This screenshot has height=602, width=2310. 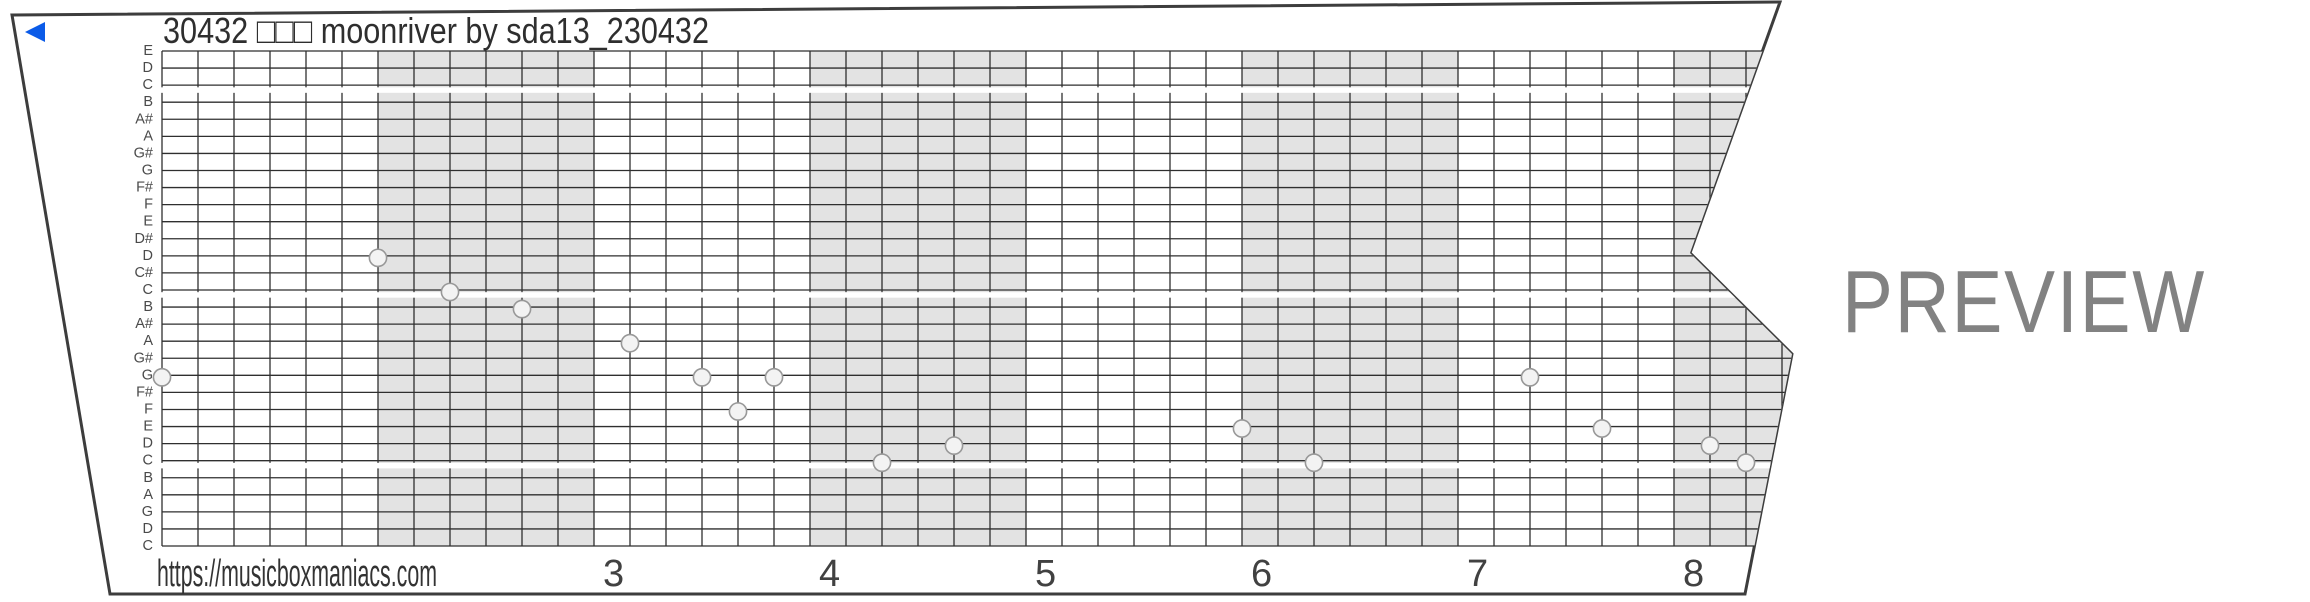 What do you see at coordinates (35, 32) in the screenshot?
I see `direction-arrow-icon` at bounding box center [35, 32].